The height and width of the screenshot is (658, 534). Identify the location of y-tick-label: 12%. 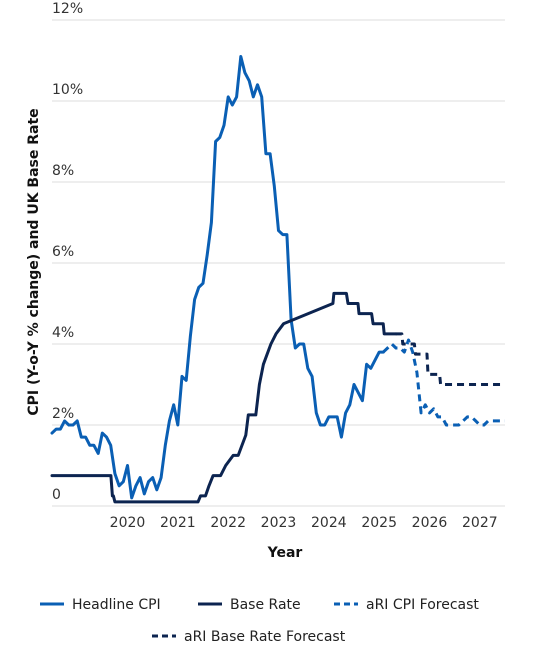
(67, 9).